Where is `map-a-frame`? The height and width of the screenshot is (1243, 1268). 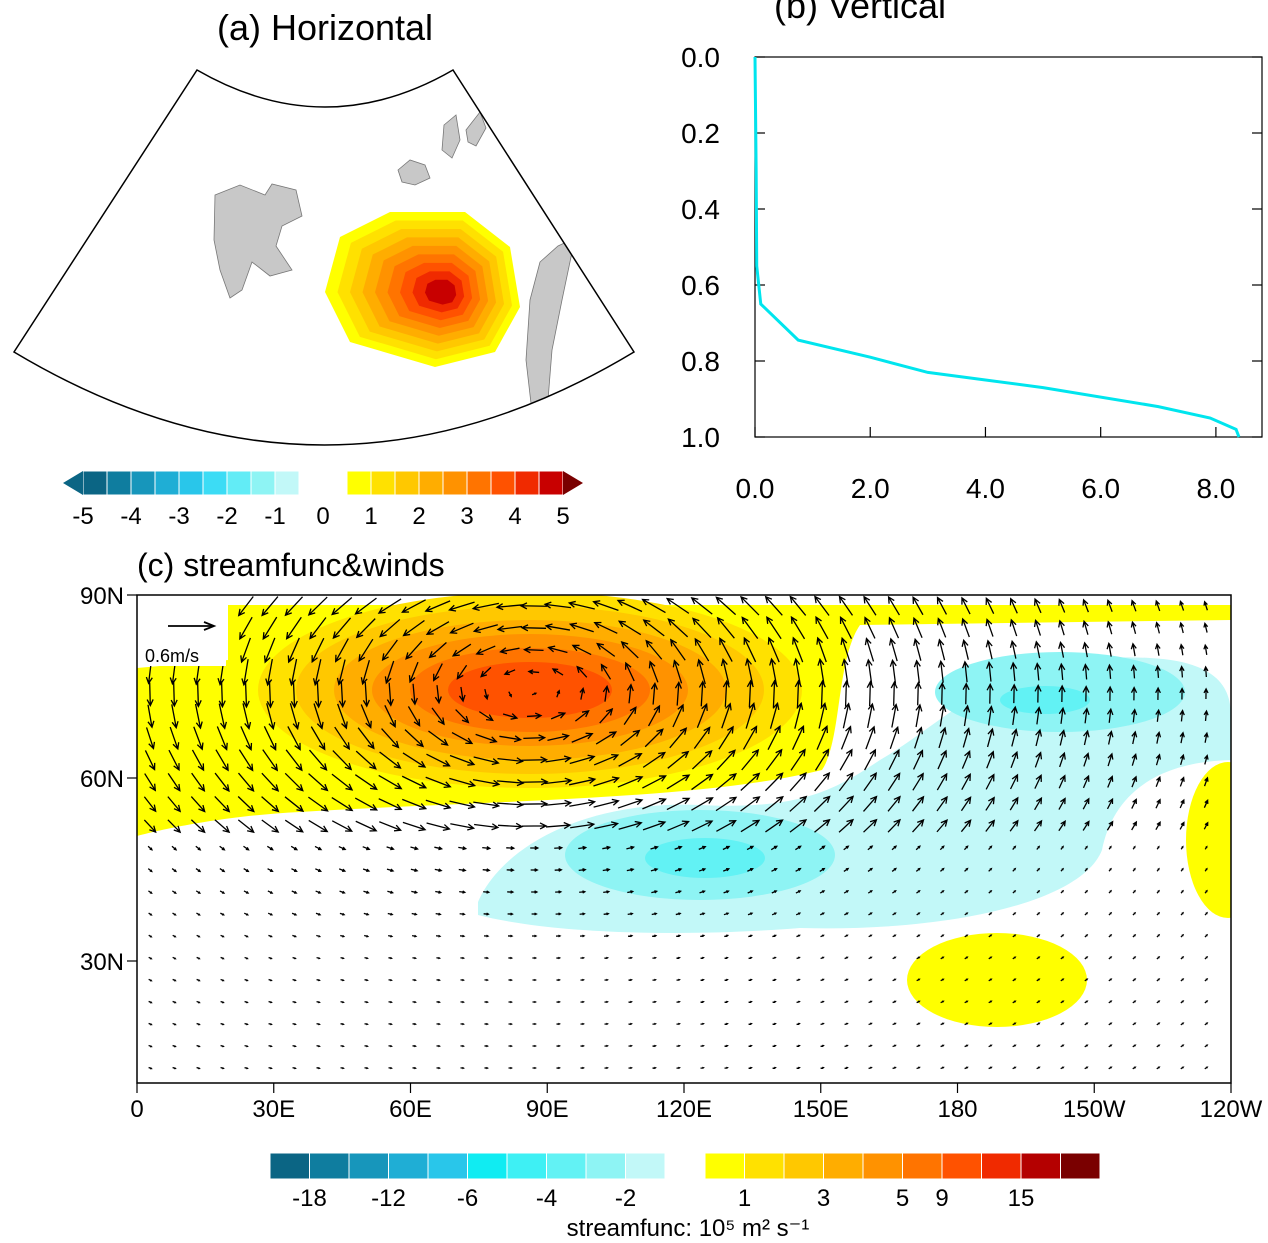
map-a-frame is located at coordinates (324, 257).